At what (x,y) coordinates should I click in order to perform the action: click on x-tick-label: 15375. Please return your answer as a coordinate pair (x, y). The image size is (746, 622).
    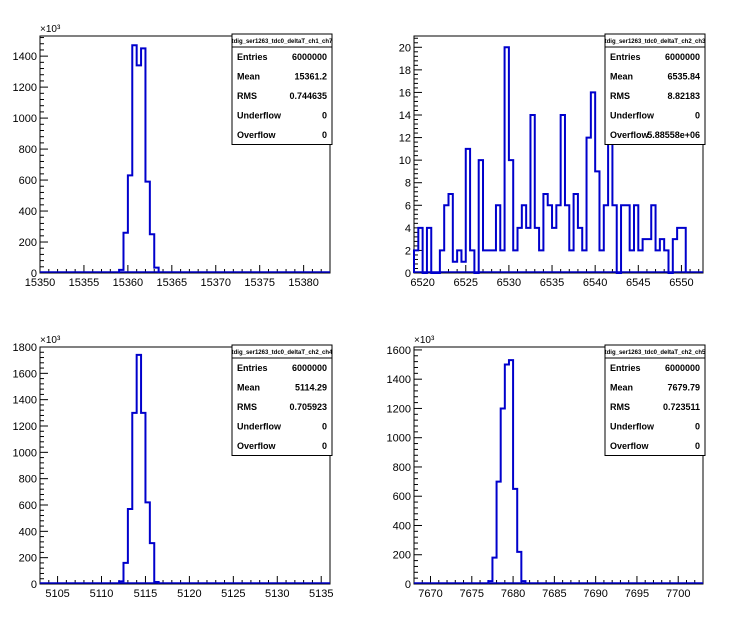
    Looking at the image, I should click on (259, 283).